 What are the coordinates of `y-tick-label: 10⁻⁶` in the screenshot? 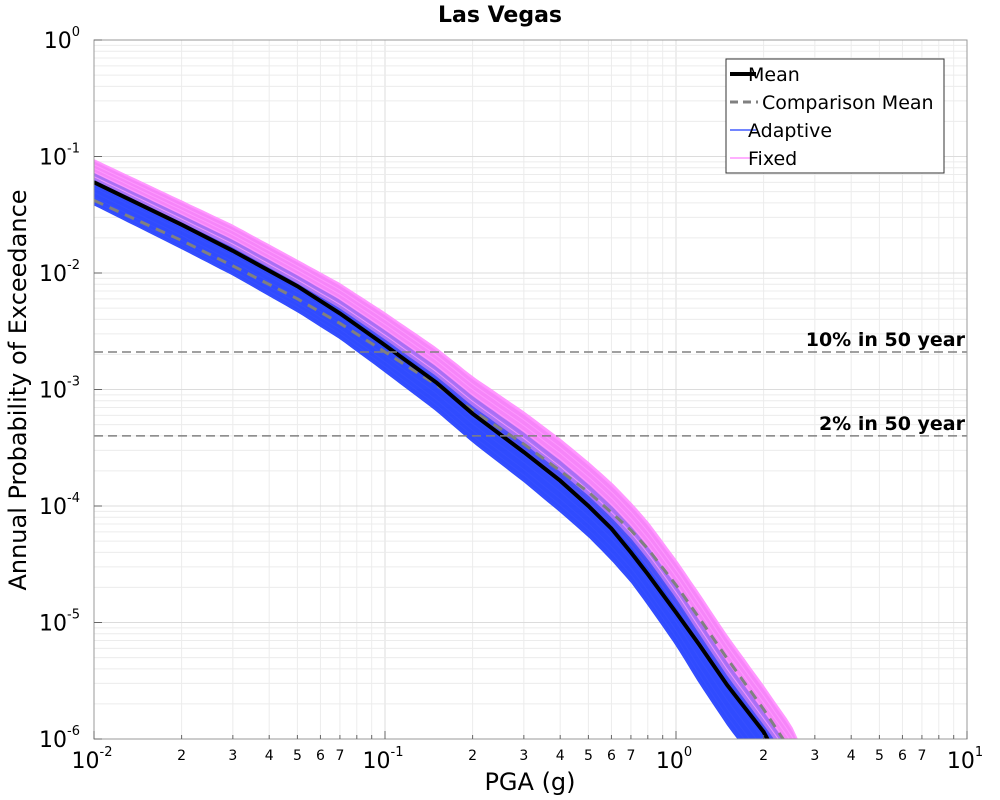 It's located at (59, 738).